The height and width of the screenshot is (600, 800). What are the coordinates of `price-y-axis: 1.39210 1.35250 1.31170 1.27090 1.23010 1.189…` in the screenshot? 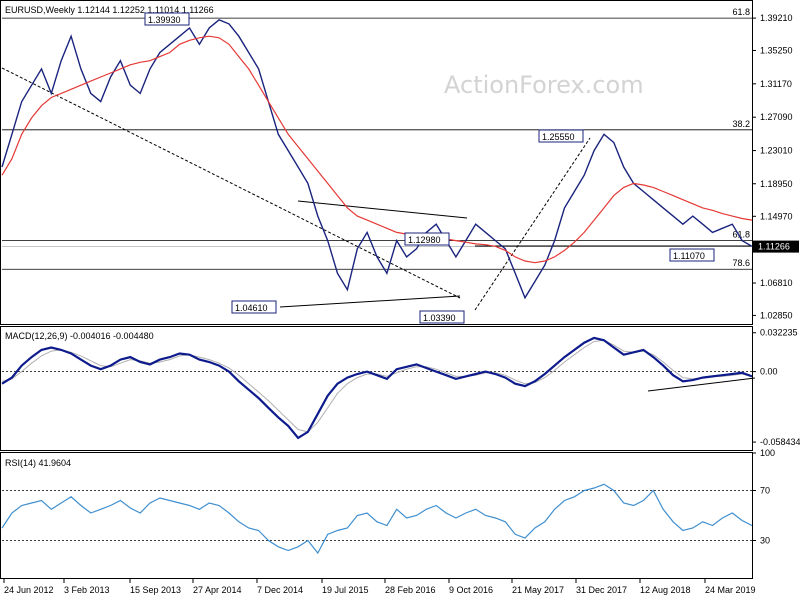 It's located at (775, 166).